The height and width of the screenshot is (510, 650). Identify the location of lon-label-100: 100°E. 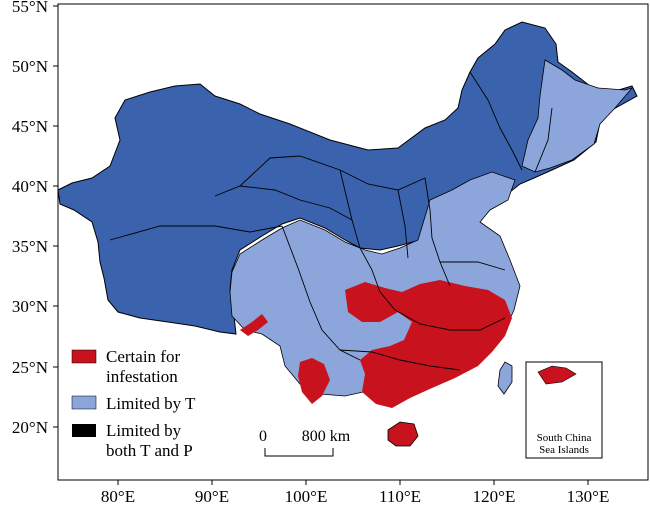
(306, 496).